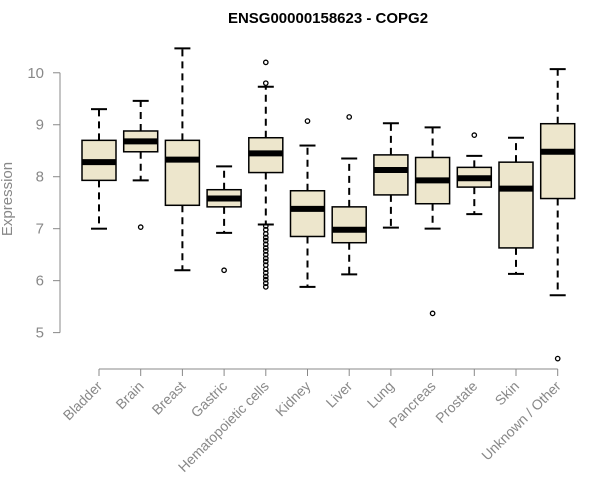 Image resolution: width=600 pixels, height=500 pixels. What do you see at coordinates (40, 333) in the screenshot?
I see `y-tick-label: 5` at bounding box center [40, 333].